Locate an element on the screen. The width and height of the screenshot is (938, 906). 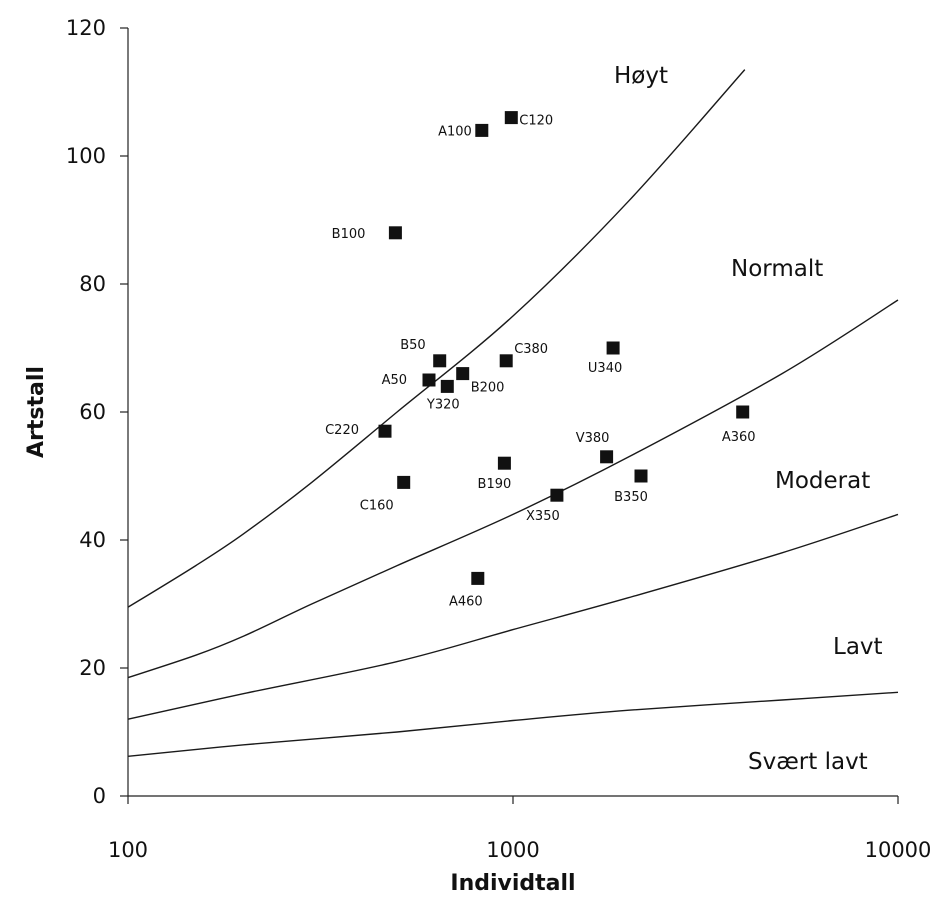
data-point-u340 is located at coordinates (613, 348).